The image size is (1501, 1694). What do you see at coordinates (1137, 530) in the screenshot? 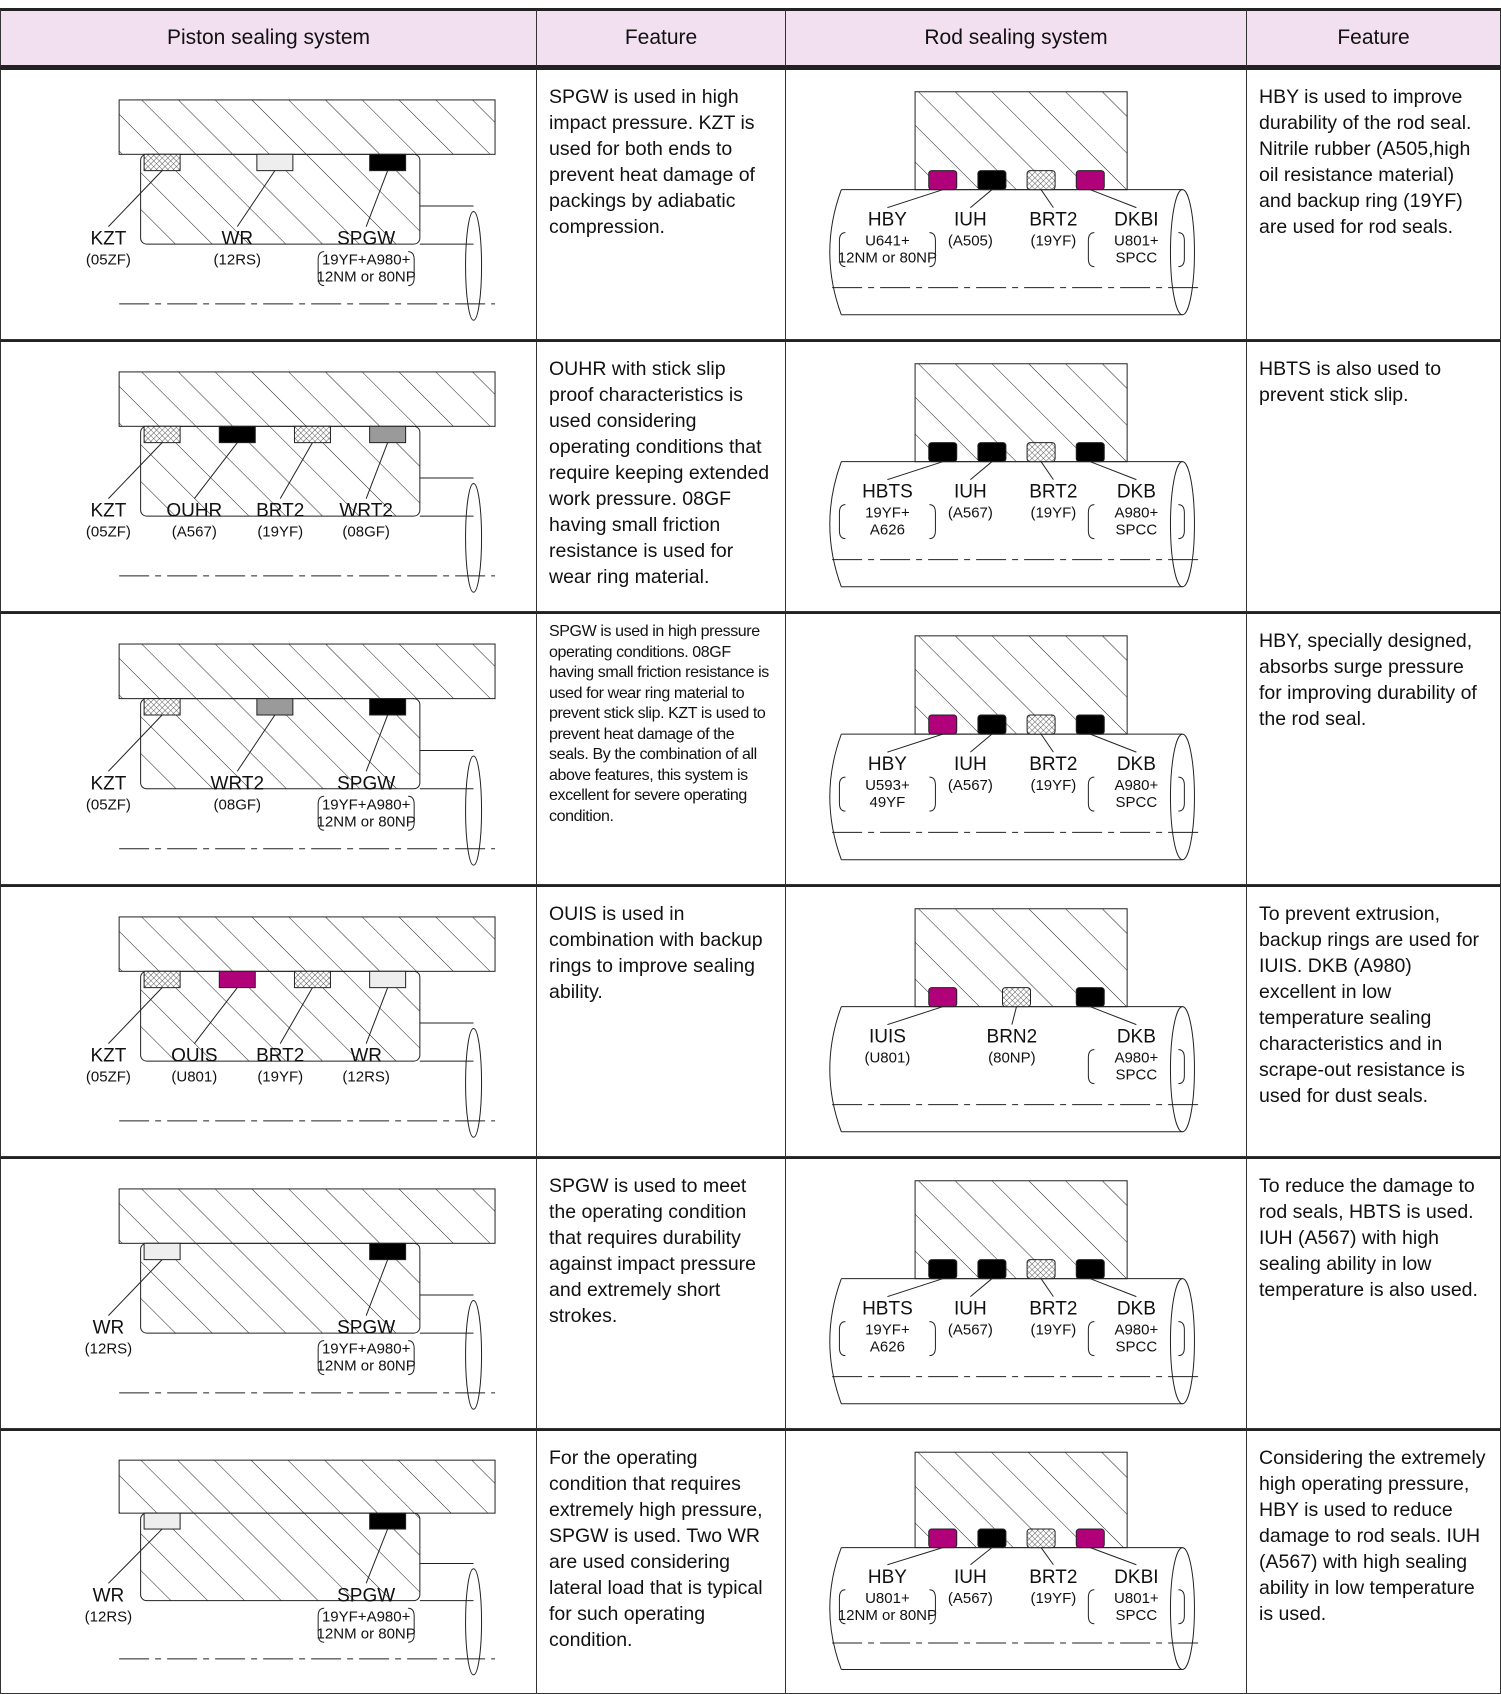
I see `seal-material: SPCC` at bounding box center [1137, 530].